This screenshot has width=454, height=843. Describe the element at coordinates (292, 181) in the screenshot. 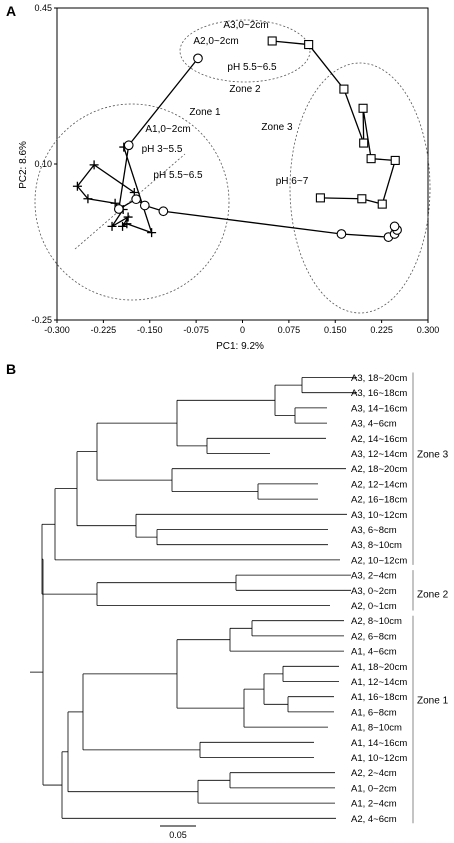

I see `annotation-label: pH 6~7` at that location.